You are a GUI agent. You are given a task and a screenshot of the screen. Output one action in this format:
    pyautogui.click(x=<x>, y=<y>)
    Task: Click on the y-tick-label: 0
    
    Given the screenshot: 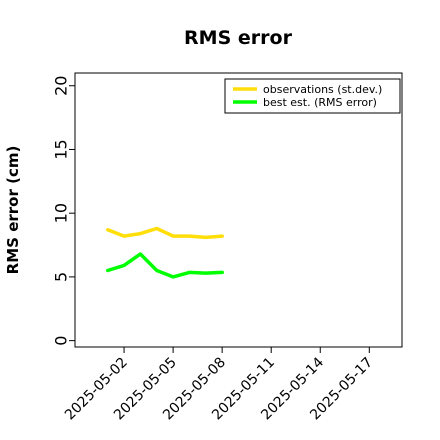 What is the action you would take?
    pyautogui.click(x=61, y=341)
    